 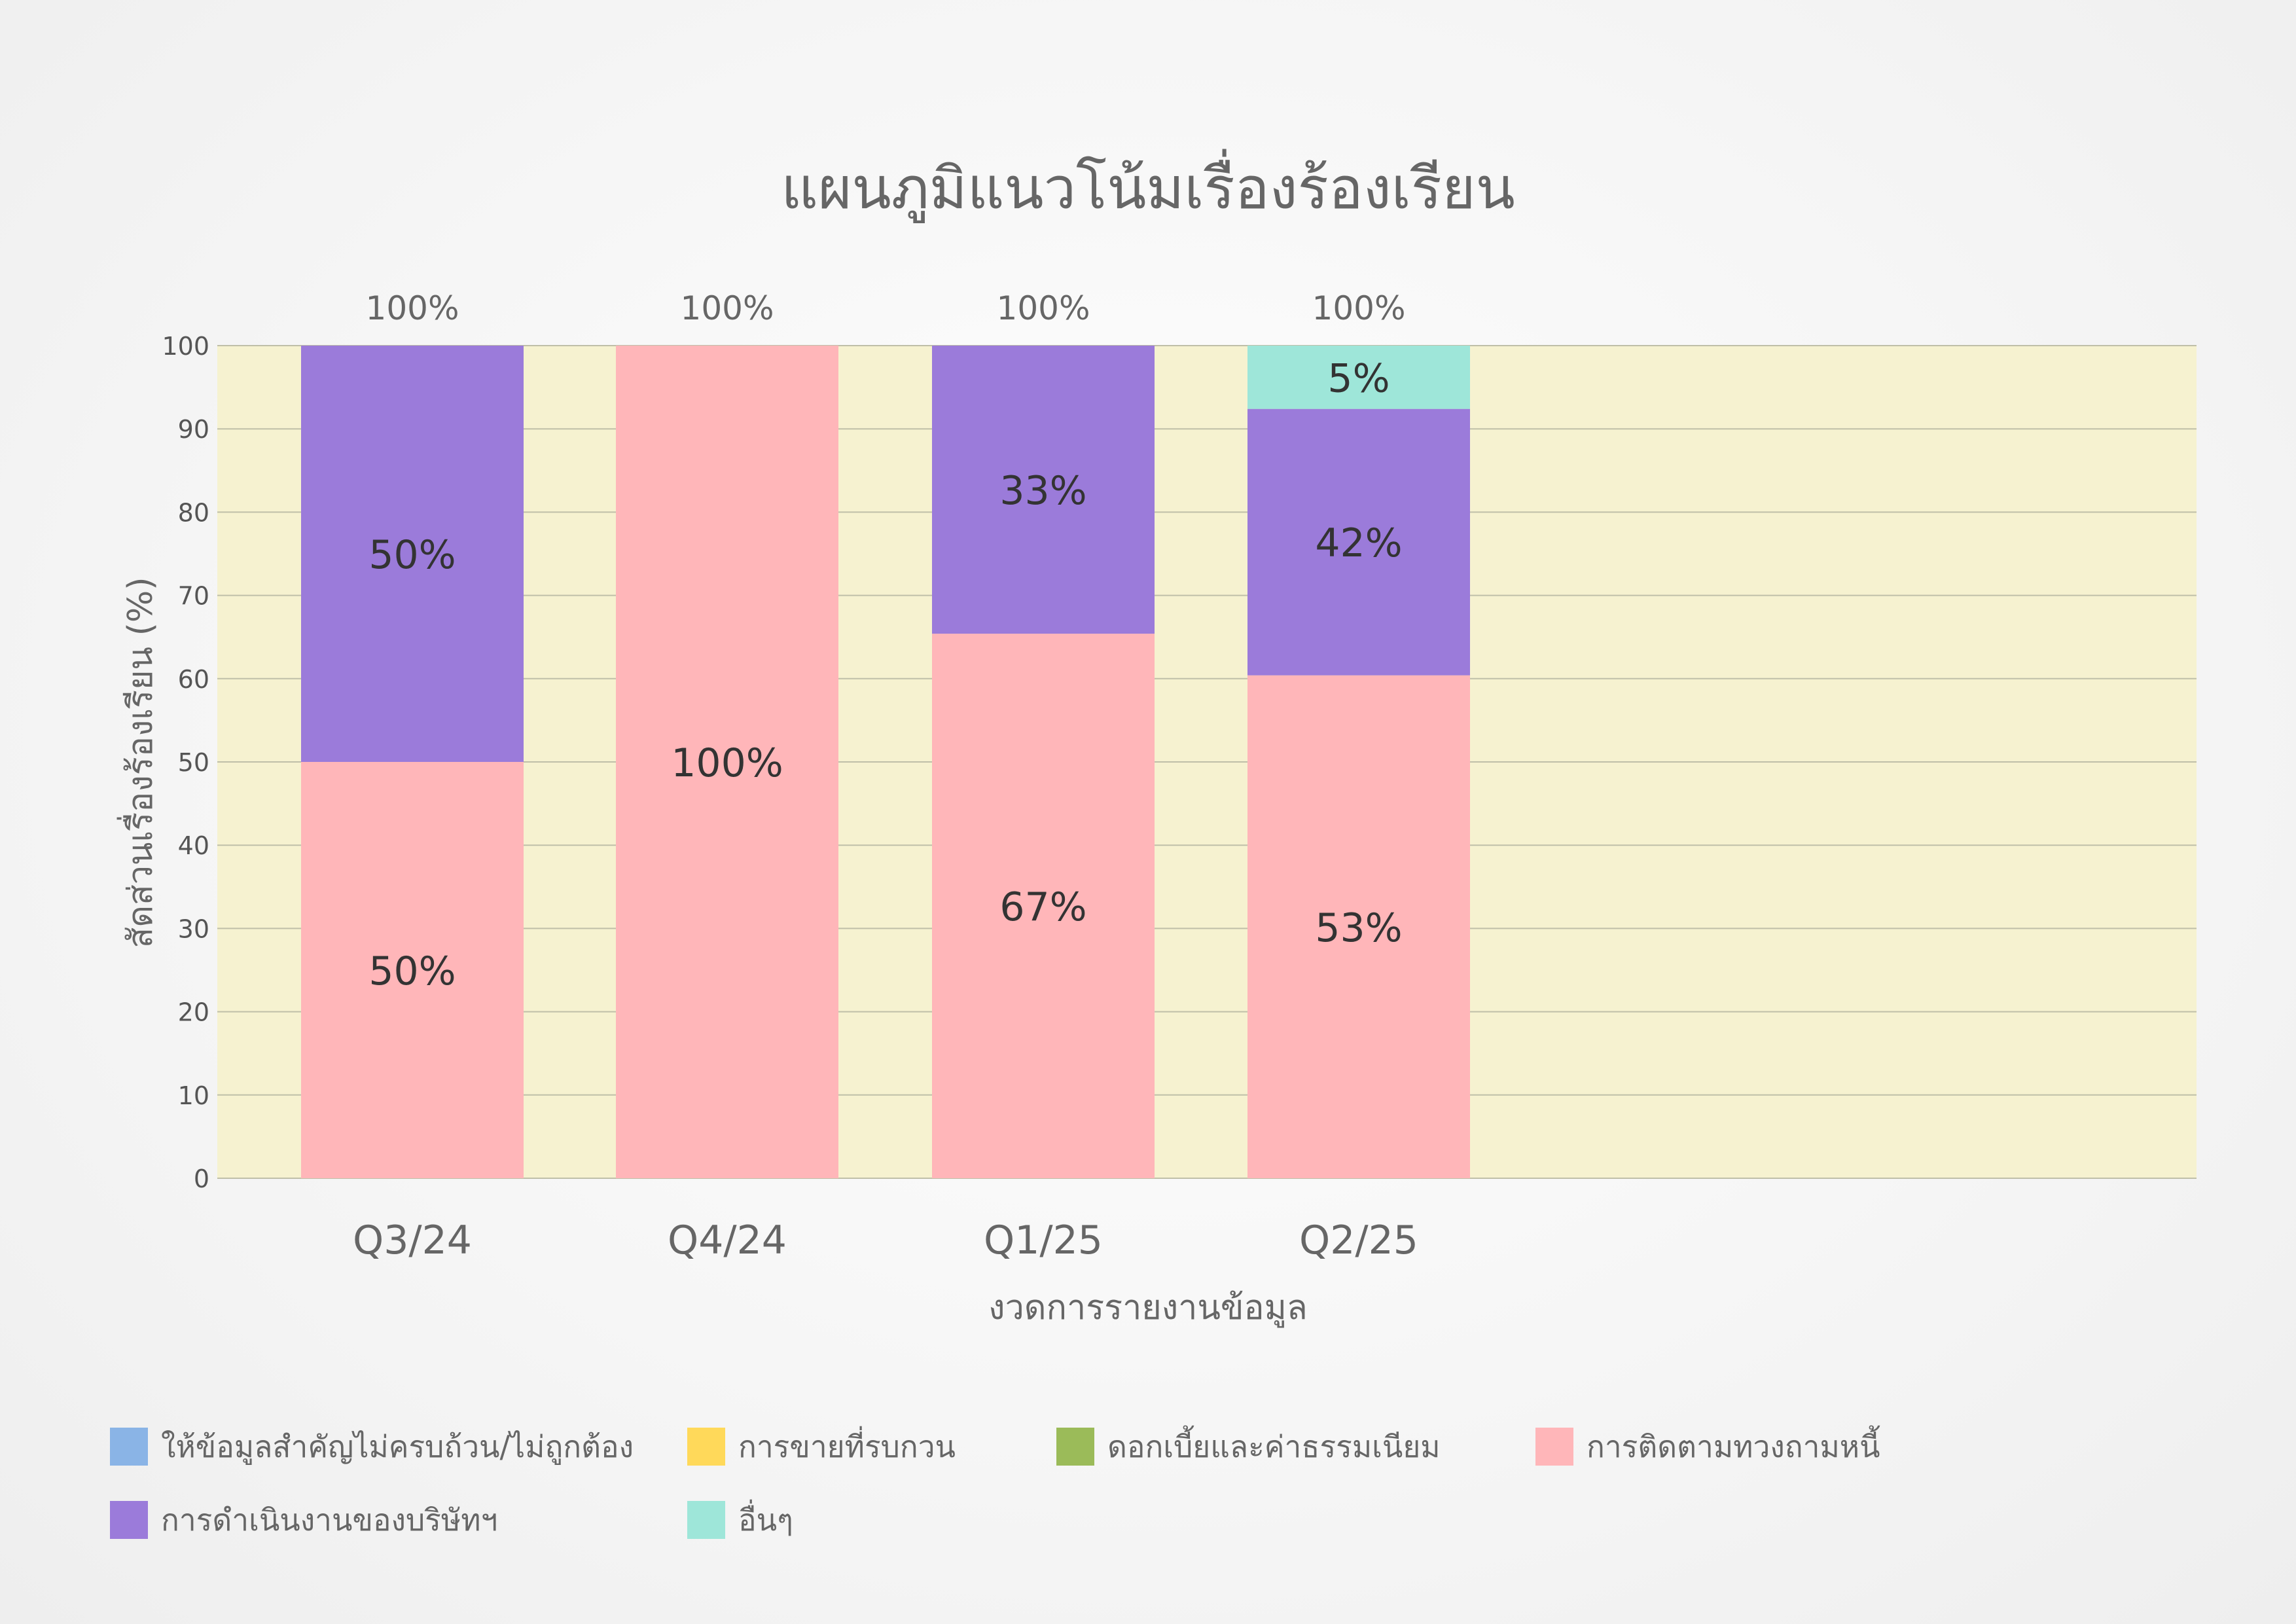 What do you see at coordinates (1359, 1240) in the screenshot?
I see `x-tick-label: Q2/25` at bounding box center [1359, 1240].